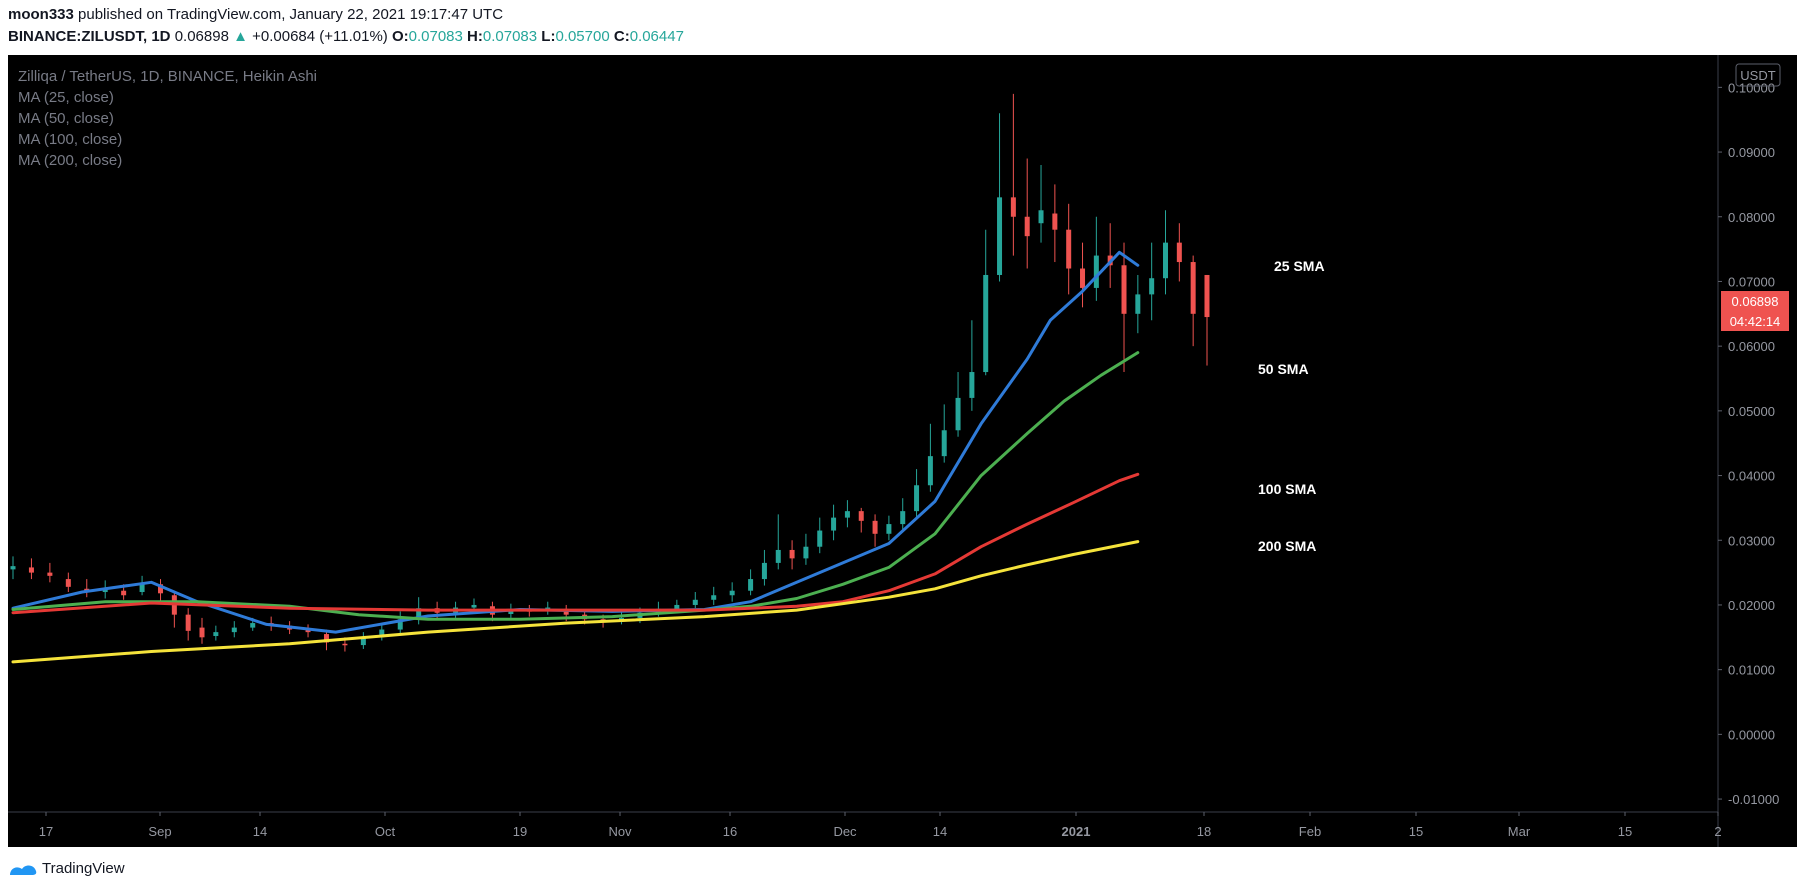 This screenshot has height=895, width=1805. Describe the element at coordinates (1751, 152) in the screenshot. I see `price-tick-label: 0.09000` at that location.